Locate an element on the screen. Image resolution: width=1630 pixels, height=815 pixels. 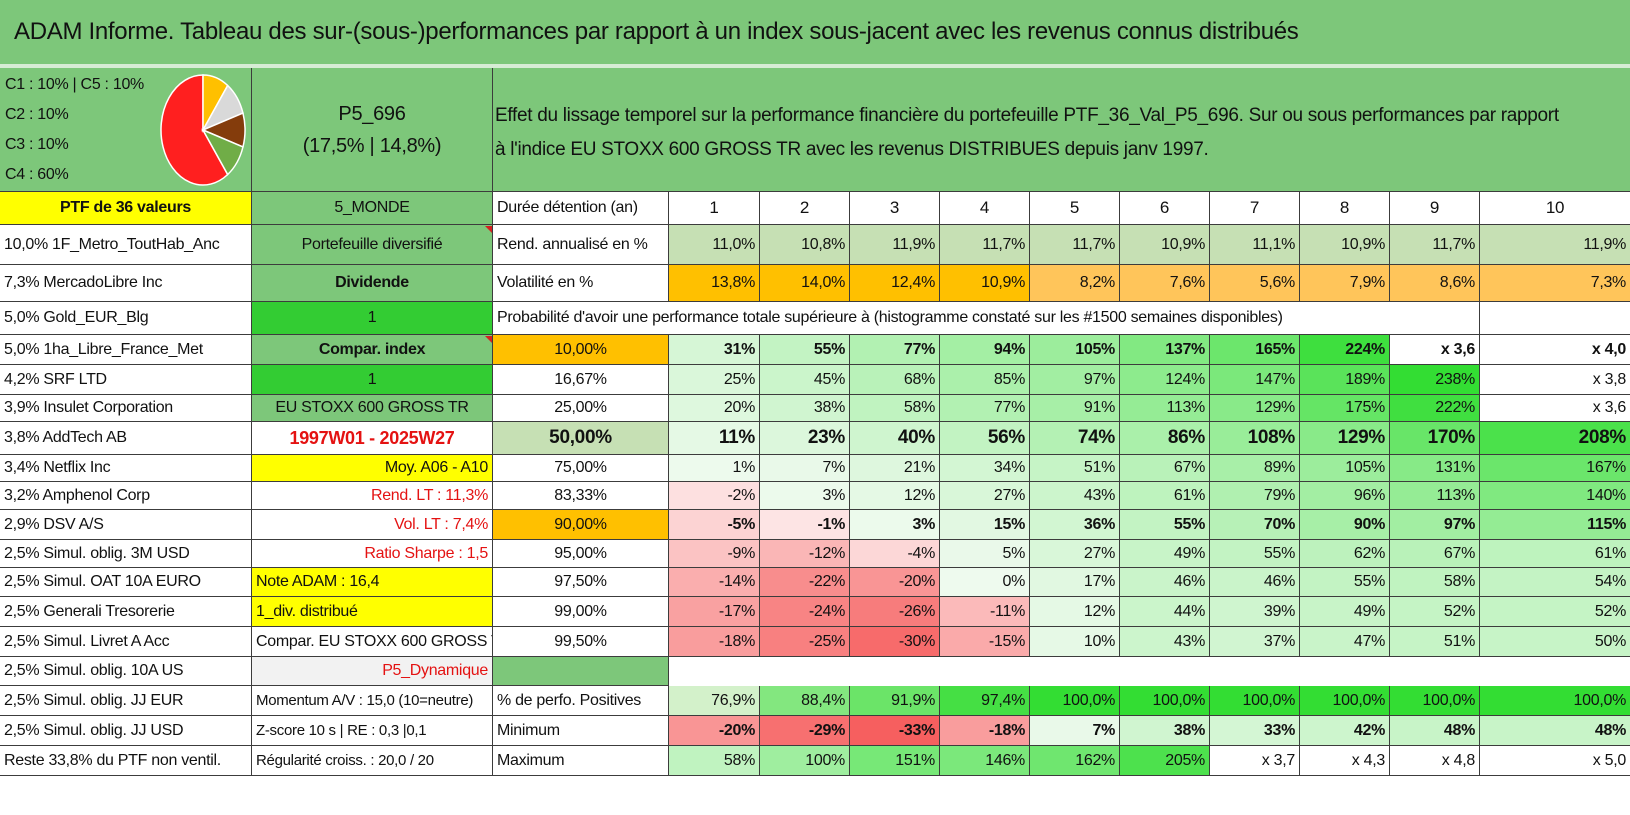
minimum-value: -18% is located at coordinates (985, 731).